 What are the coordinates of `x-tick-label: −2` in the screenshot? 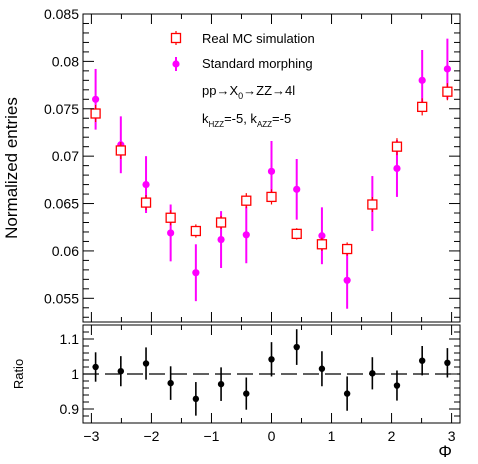 It's located at (151, 436).